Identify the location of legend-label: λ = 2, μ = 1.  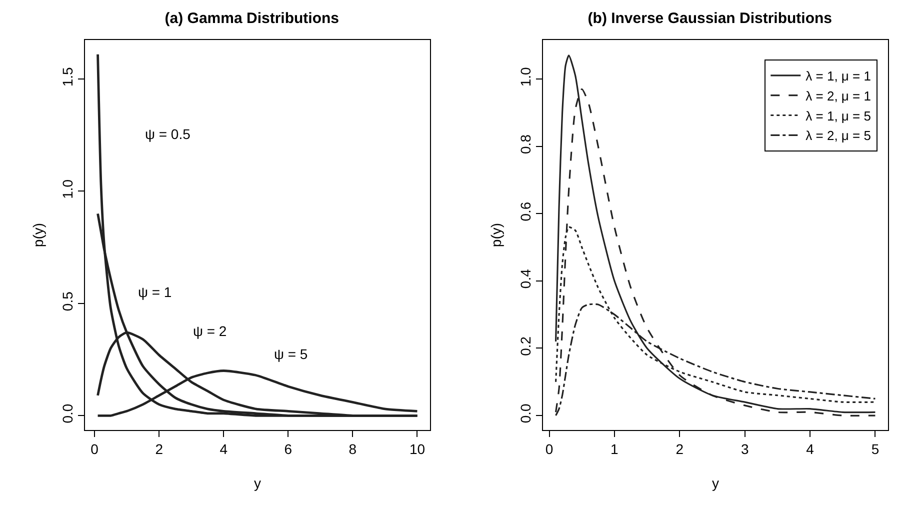
(838, 96).